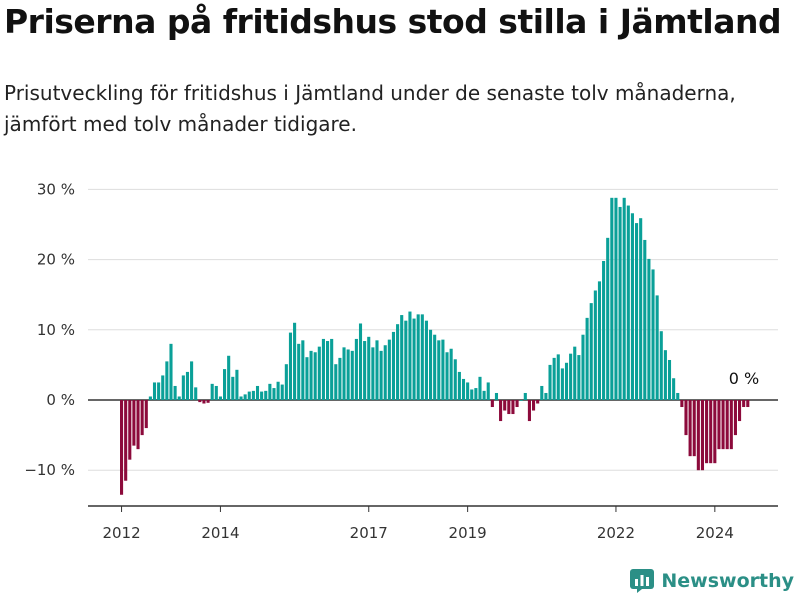 Image resolution: width=800 pixels, height=600 pixels. Describe the element at coordinates (56, 260) in the screenshot. I see `y-tick-label: 20 %` at that location.